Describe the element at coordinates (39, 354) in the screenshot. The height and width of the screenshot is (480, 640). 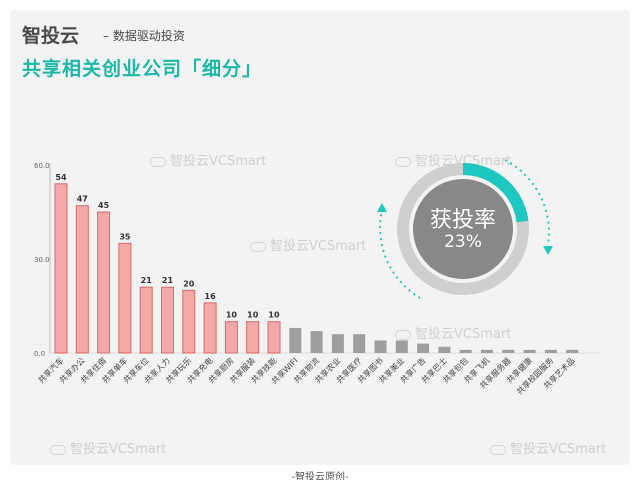
I see `y-tick-label: 0.0` at that location.